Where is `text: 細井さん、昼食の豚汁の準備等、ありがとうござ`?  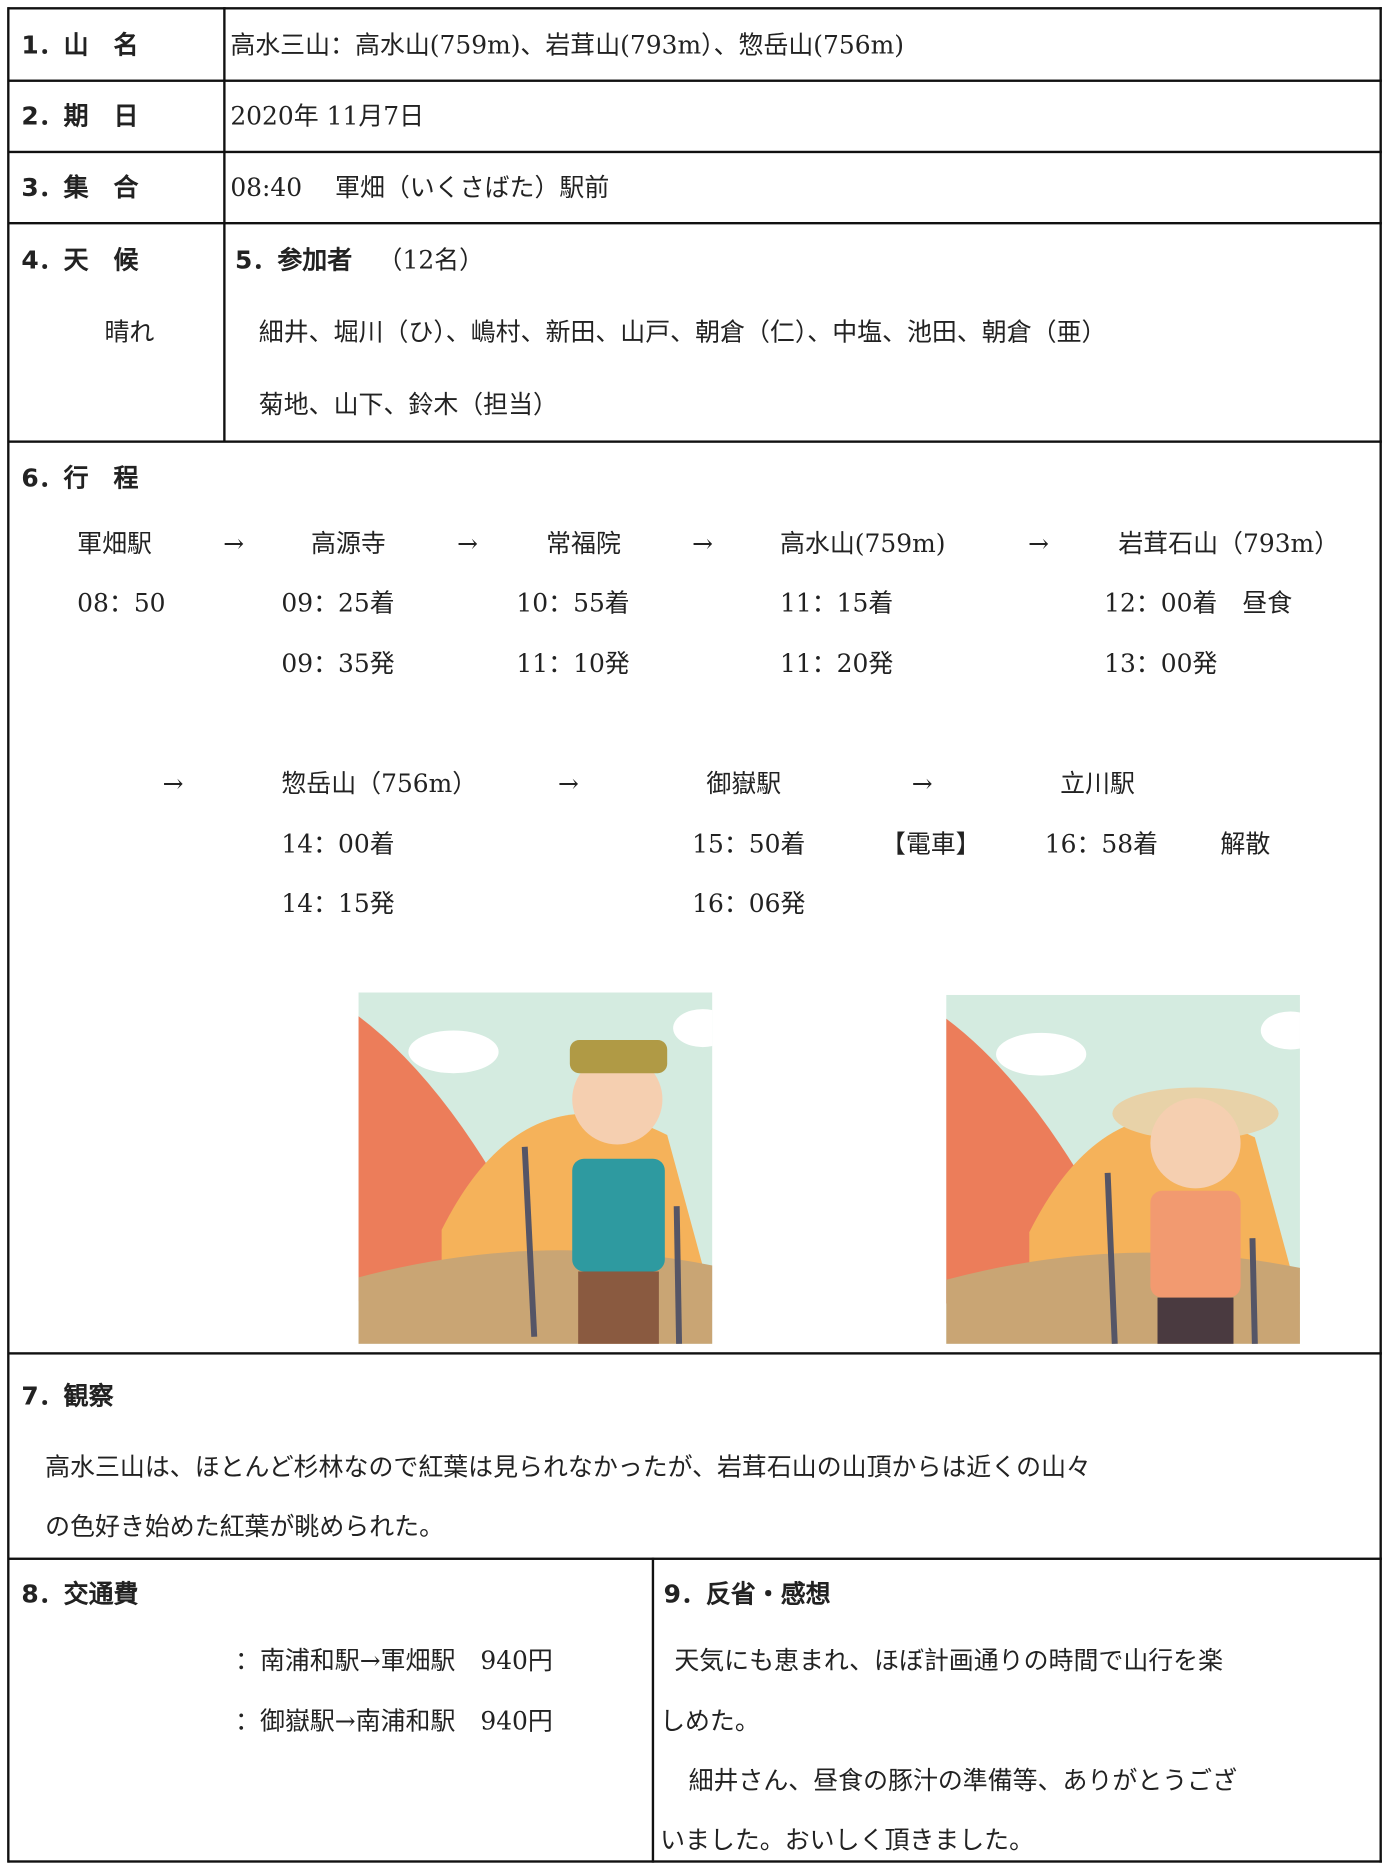 text: 細井さん、昼食の豚汁の準備等、ありがとうござ is located at coordinates (963, 1781).